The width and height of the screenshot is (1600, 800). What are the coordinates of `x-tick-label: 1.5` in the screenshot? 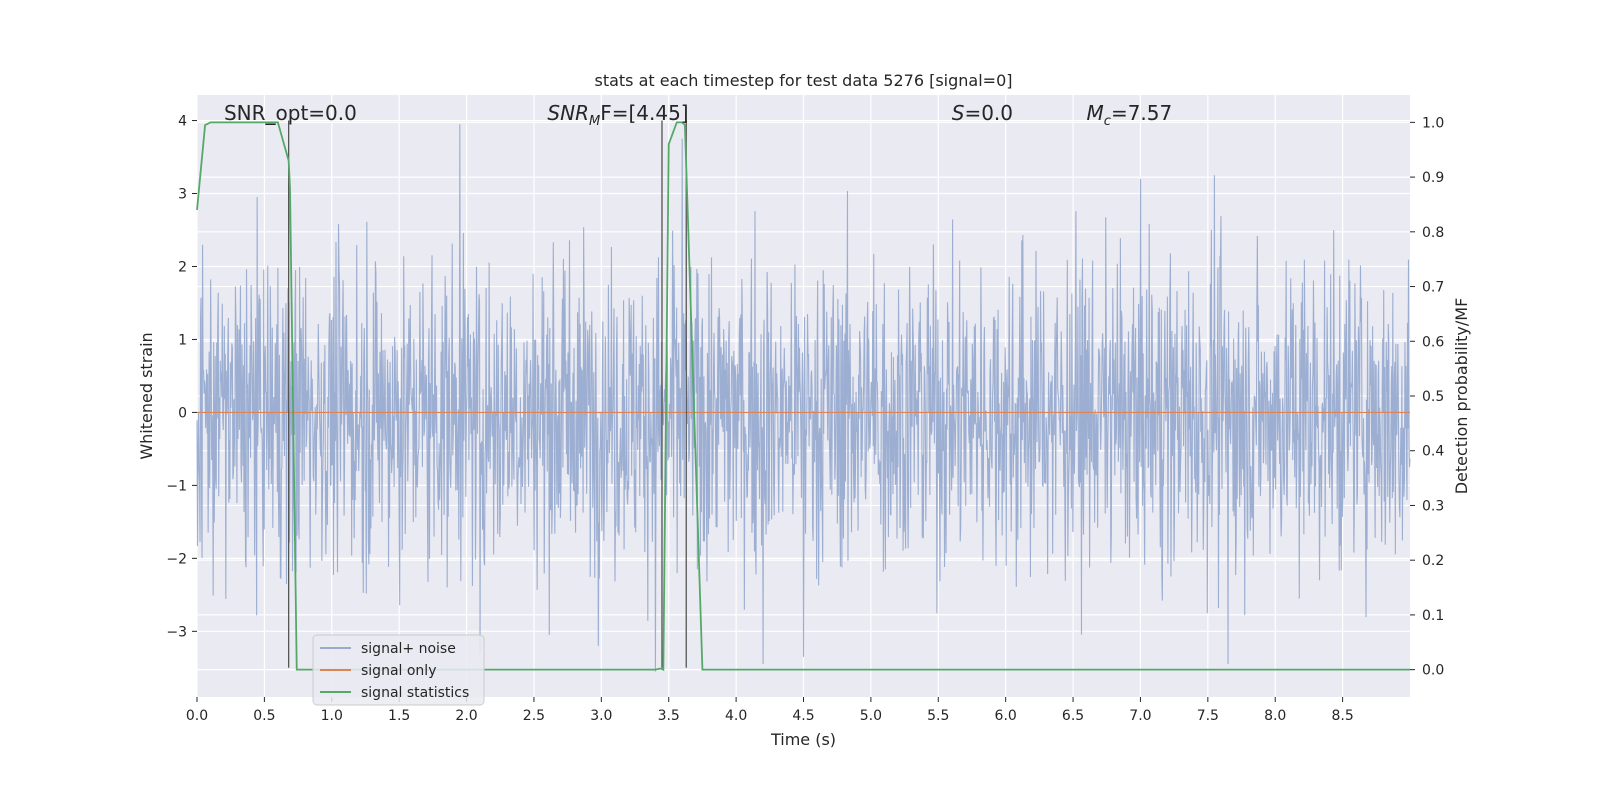 It's located at (399, 716).